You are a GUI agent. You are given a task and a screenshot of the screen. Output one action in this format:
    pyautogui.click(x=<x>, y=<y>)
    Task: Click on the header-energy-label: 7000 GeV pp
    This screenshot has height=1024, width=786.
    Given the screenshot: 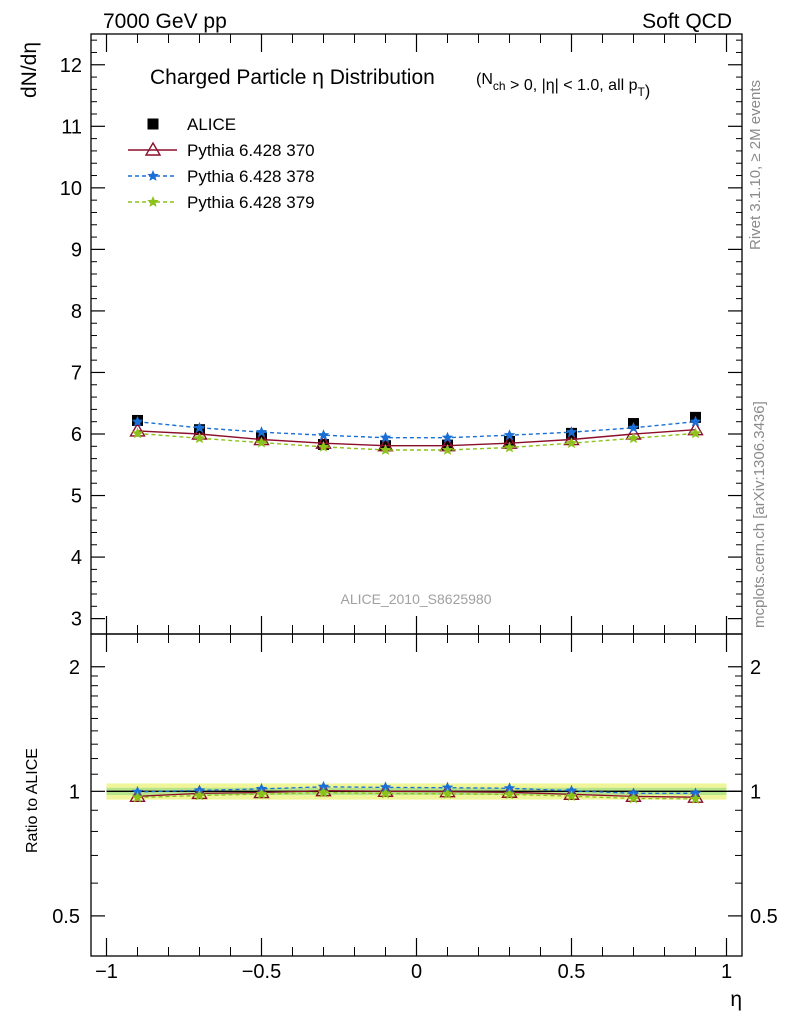 What is the action you would take?
    pyautogui.click(x=165, y=21)
    